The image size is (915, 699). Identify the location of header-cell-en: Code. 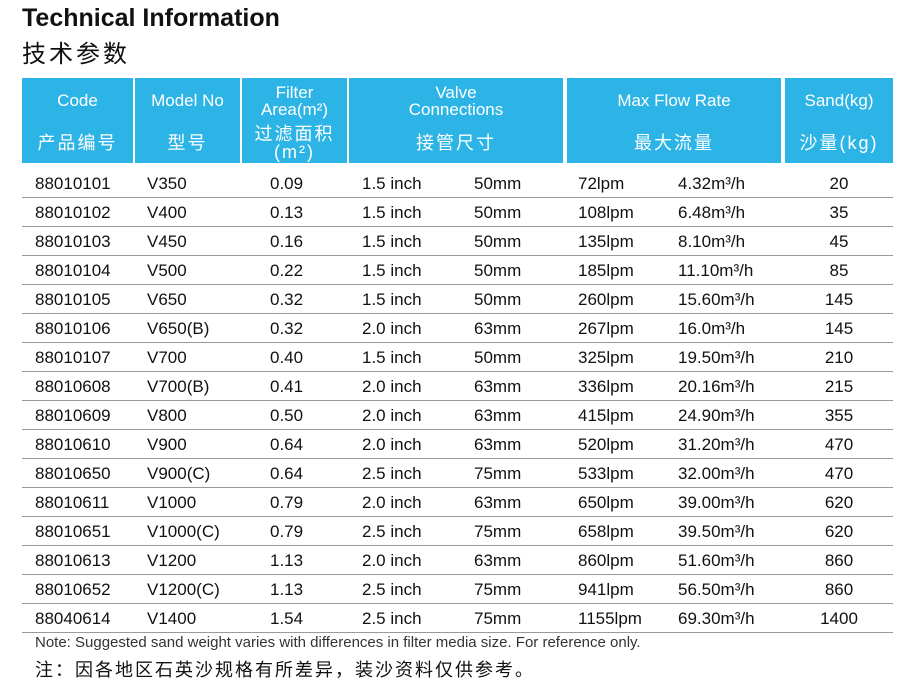
(77, 100).